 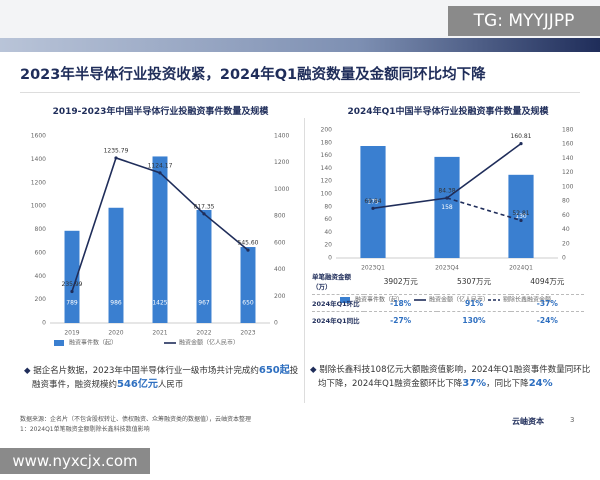 I want to click on bar-label: 1425, so click(x=159, y=303).